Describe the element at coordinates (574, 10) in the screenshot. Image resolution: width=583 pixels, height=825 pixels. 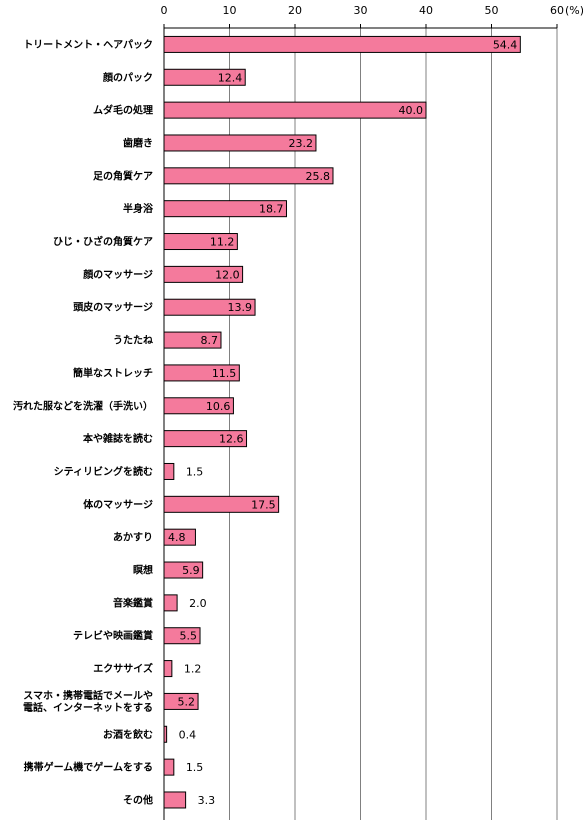
I see `unit-label: (%)` at that location.